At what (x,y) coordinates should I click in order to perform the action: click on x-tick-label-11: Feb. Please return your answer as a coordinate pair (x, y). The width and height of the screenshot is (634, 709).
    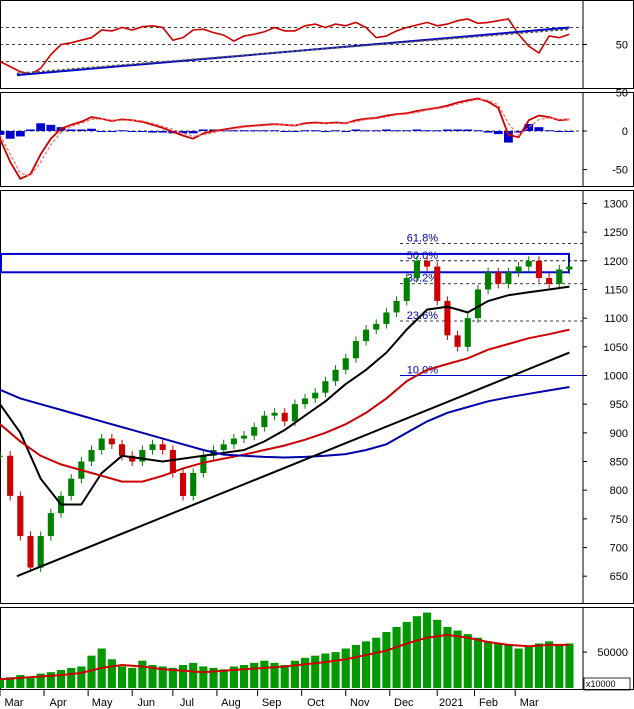
    Looking at the image, I should click on (488, 703).